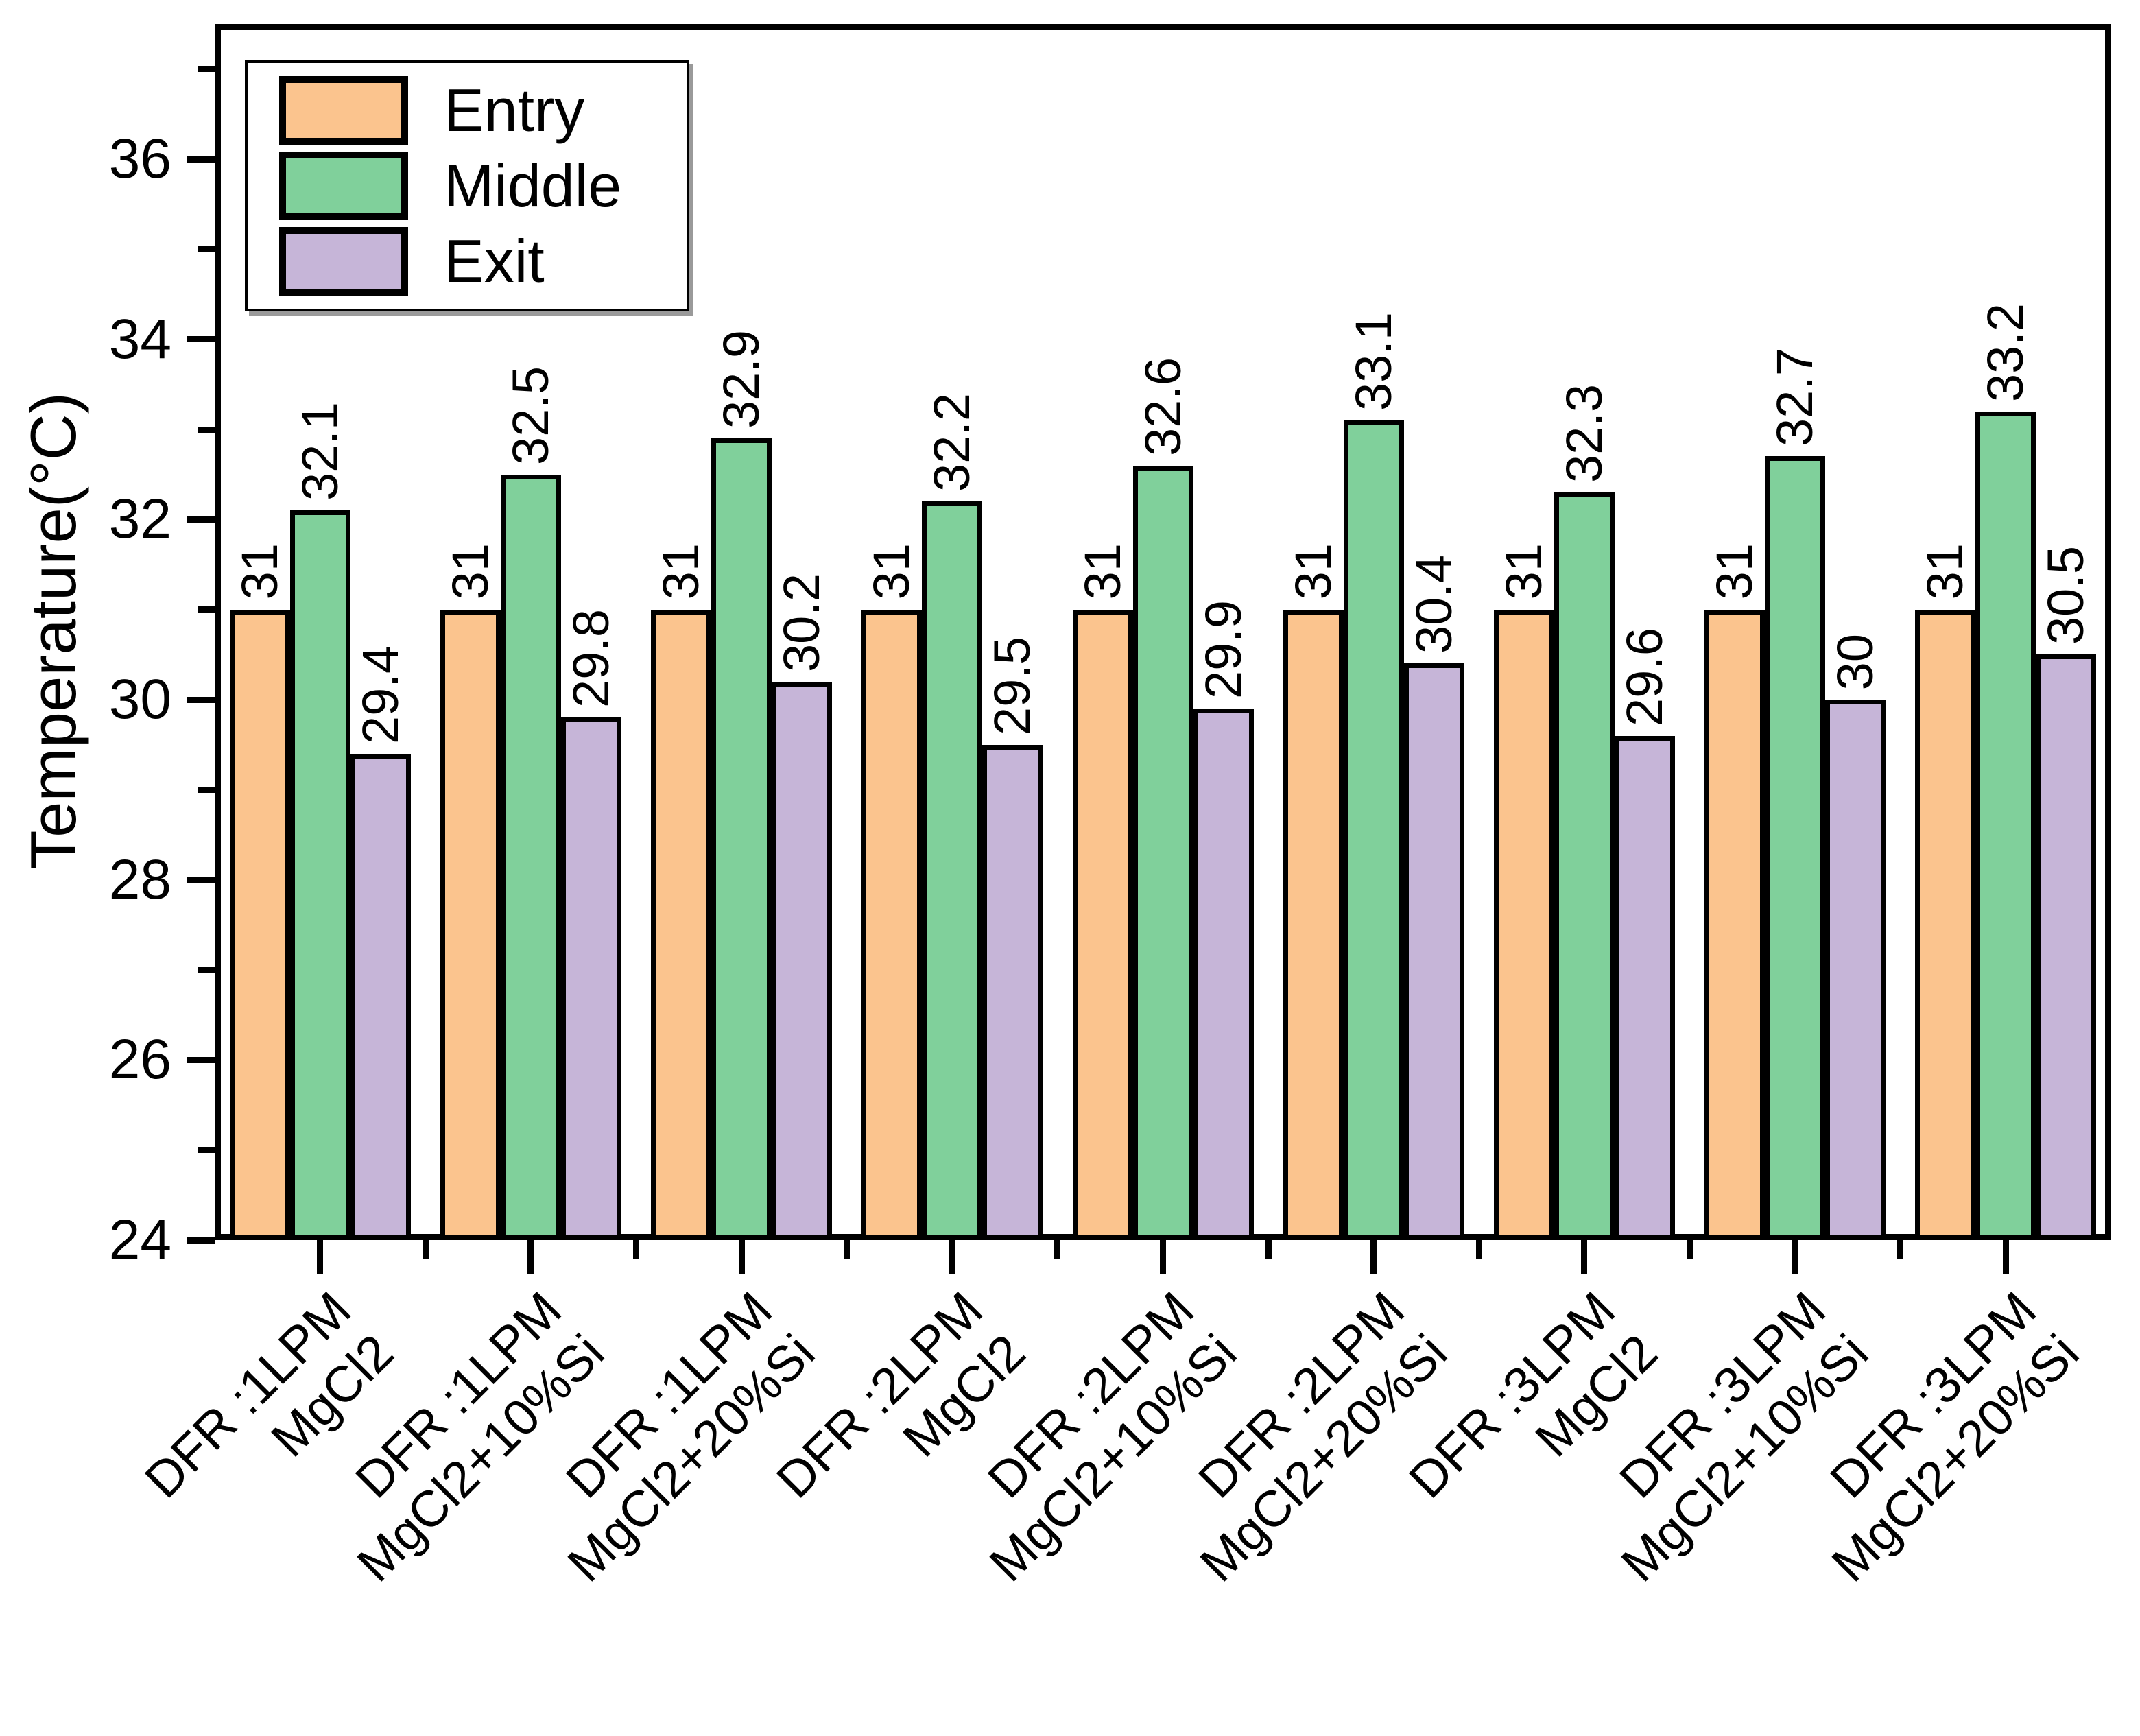  I want to click on bar-value-label: 29.8, so click(590, 659).